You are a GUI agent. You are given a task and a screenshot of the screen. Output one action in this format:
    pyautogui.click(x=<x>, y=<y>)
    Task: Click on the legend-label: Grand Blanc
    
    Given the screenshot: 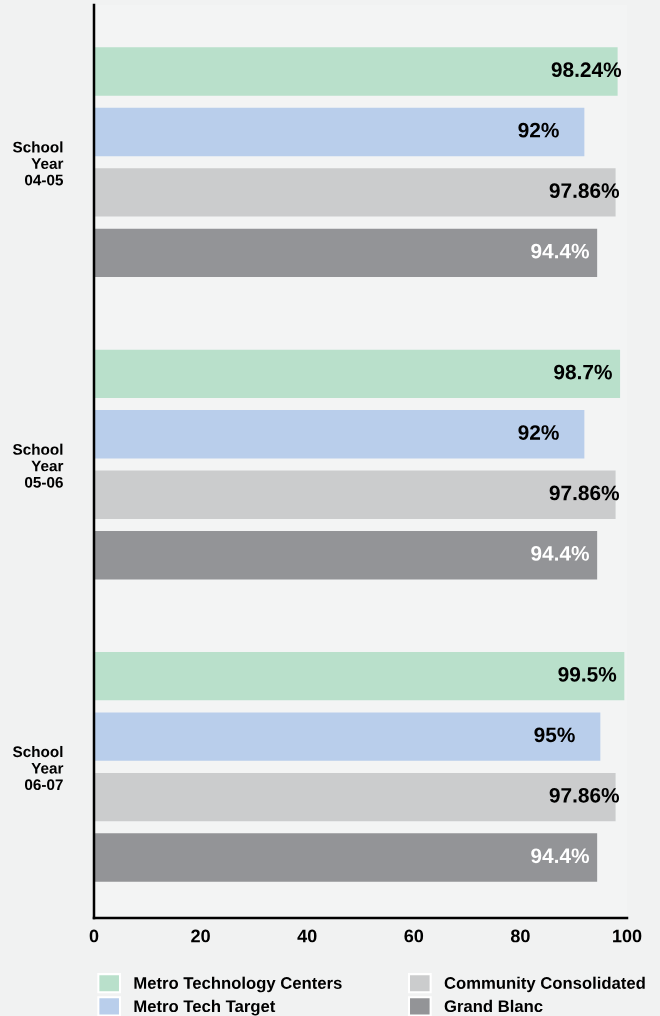 What is the action you would take?
    pyautogui.click(x=493, y=1006)
    